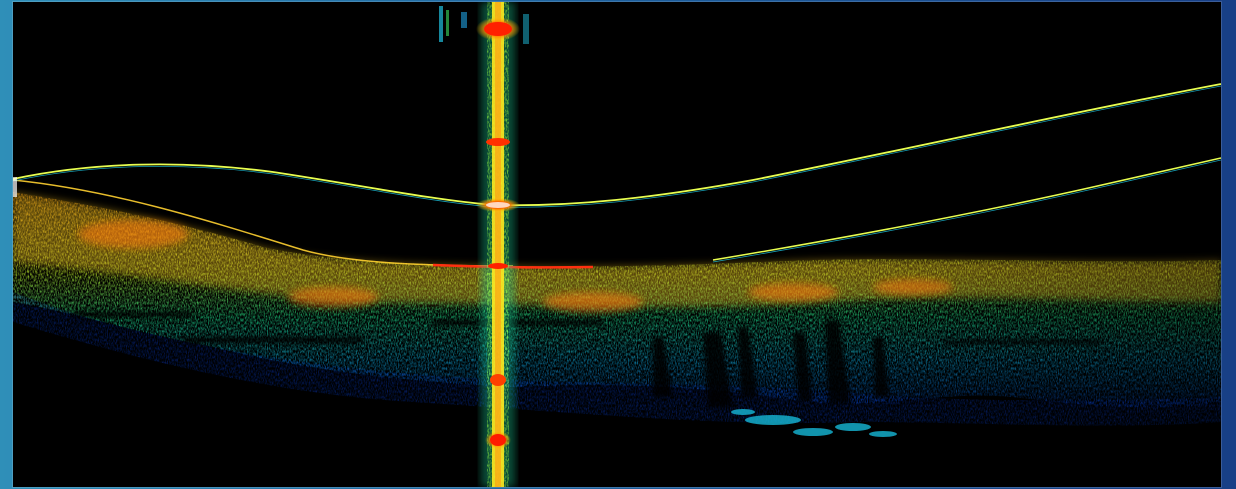 This screenshot has height=489, width=1236. I want to click on contact-lens-posterior-surface, so click(966, 209).